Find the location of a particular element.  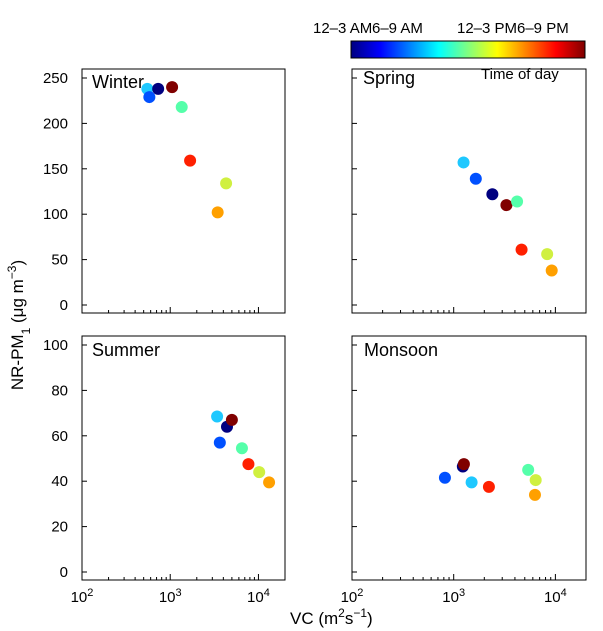

panel-label-monsoon: Monsoon is located at coordinates (401, 350).